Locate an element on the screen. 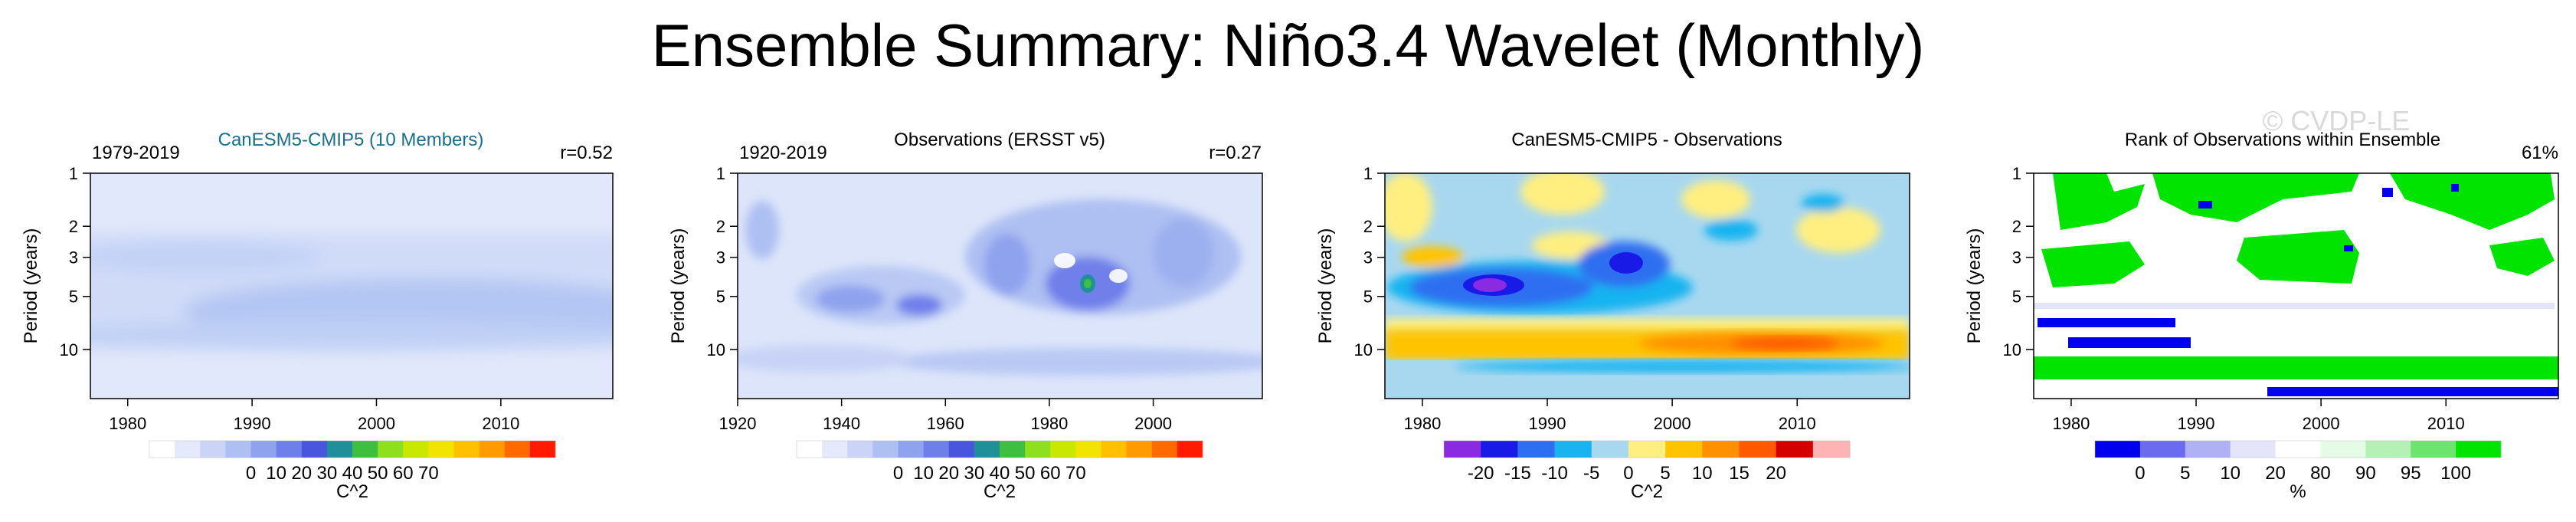 The width and height of the screenshot is (2576, 522). panel-3-blue-b is located at coordinates (1823, 203).